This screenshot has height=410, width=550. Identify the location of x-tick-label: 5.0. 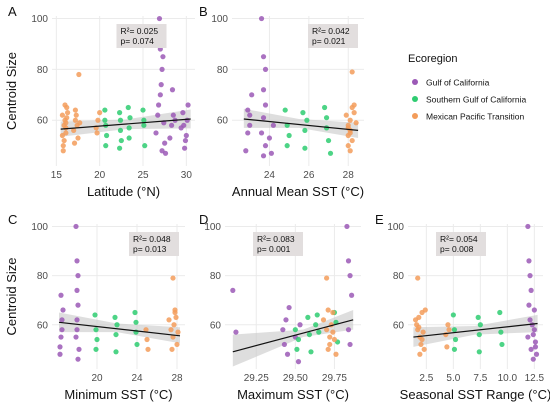
(453, 378).